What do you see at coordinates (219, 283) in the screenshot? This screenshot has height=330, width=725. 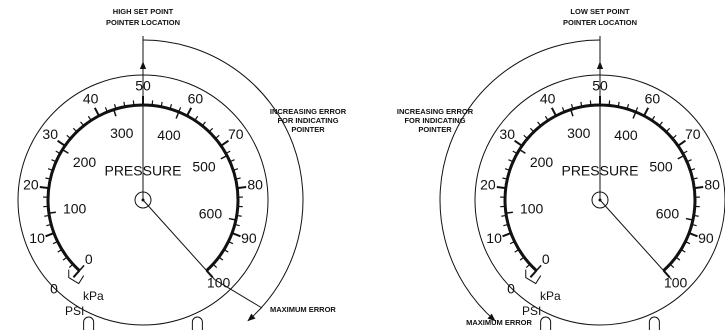 I see `psi-label: 100` at bounding box center [219, 283].